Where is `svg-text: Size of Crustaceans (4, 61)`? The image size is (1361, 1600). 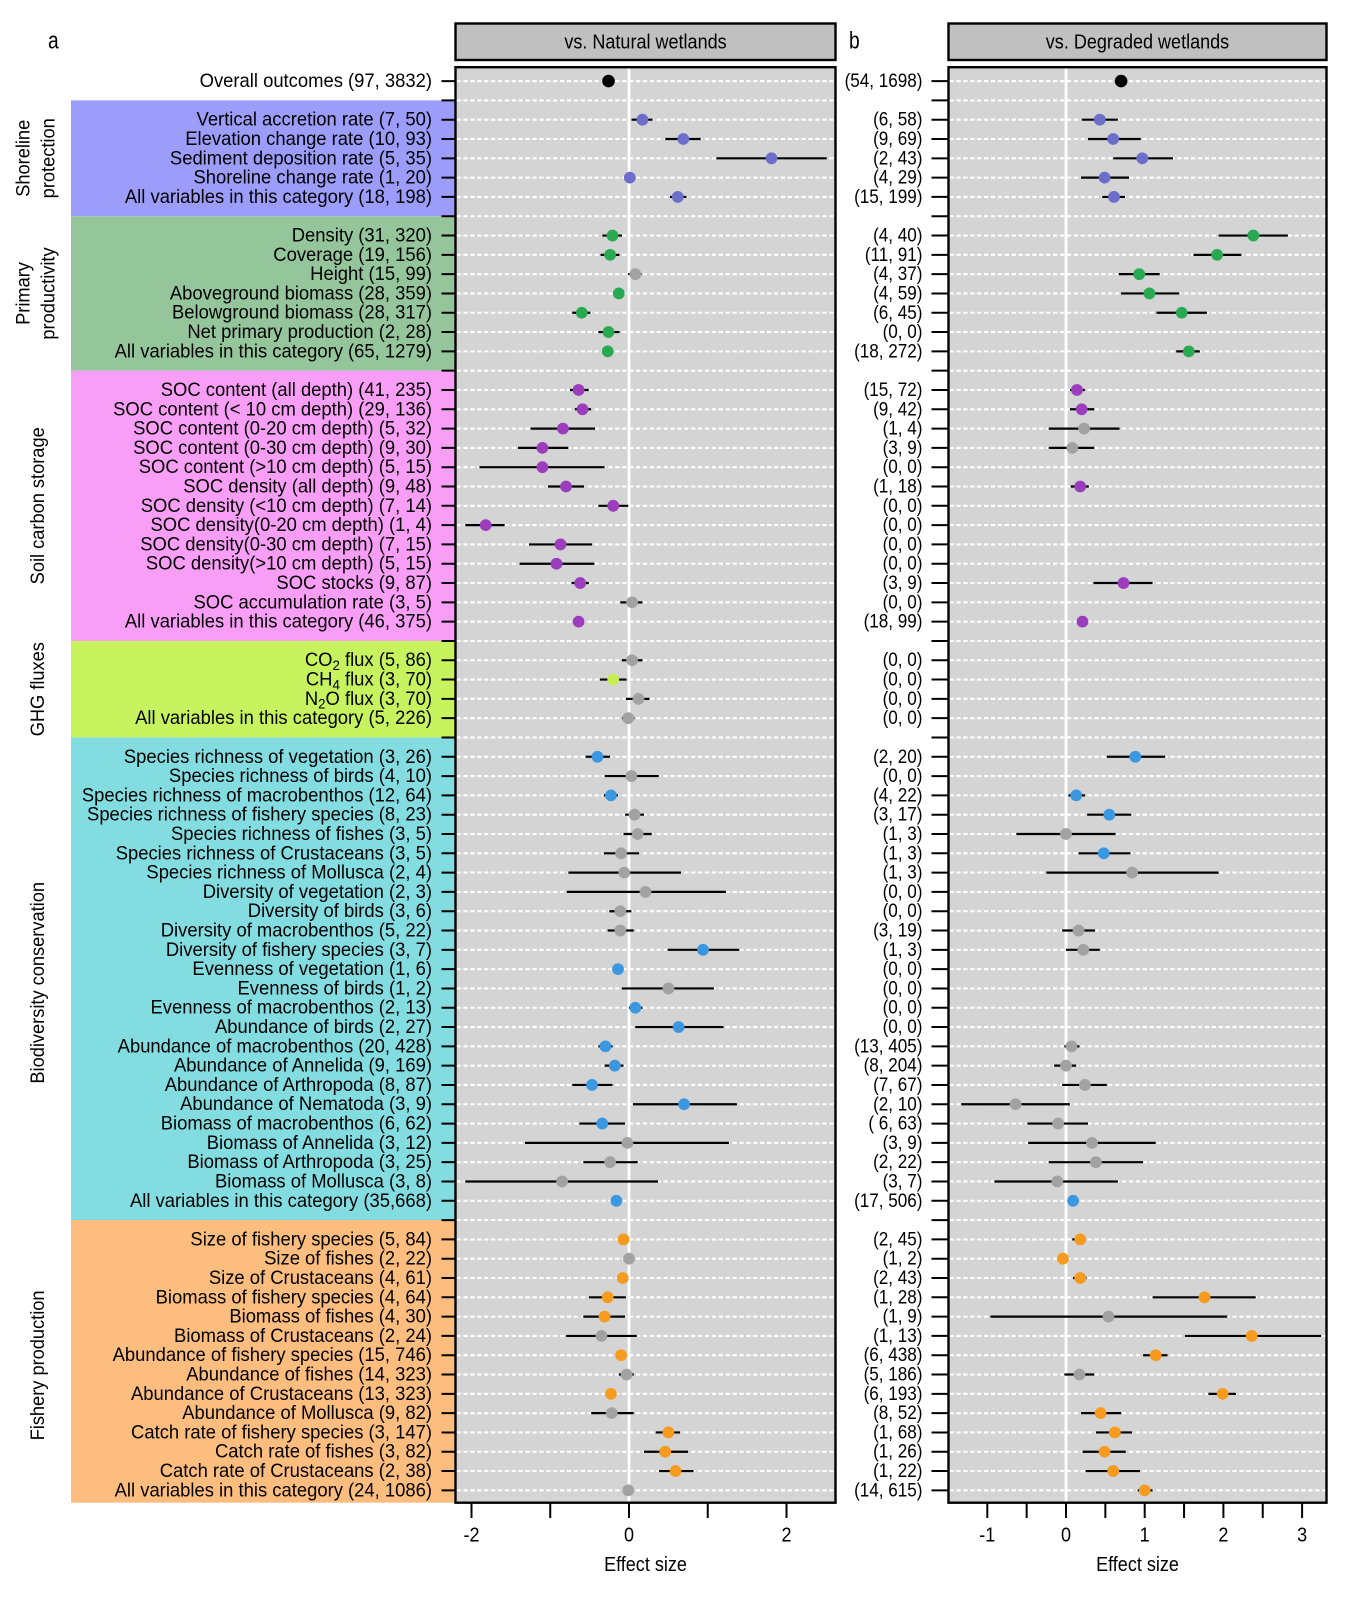
svg-text: Size of Crustaceans (4, 61) is located at coordinates (320, 1277).